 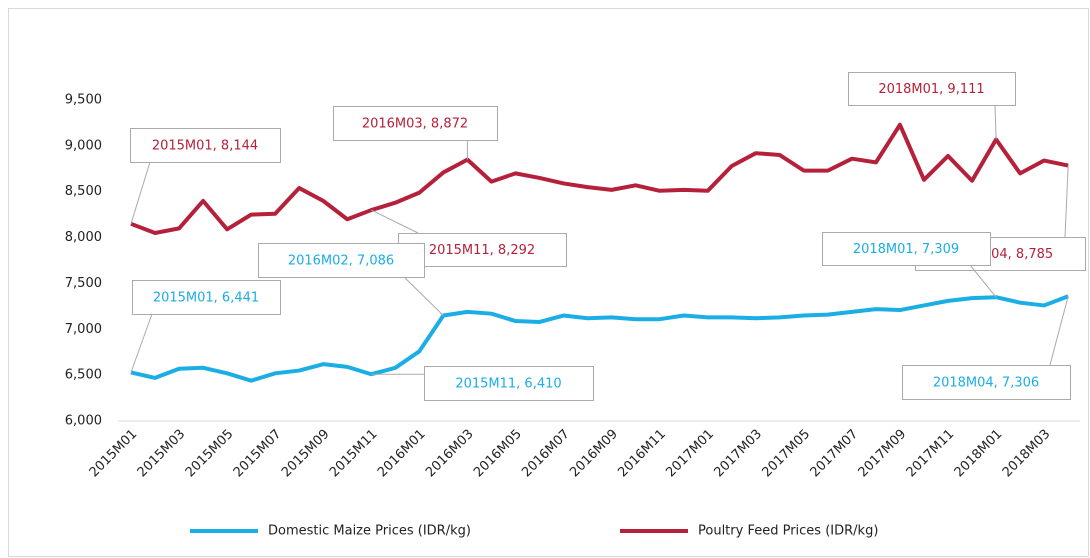 What do you see at coordinates (83, 421) in the screenshot?
I see `y-tick-label: 6,000` at bounding box center [83, 421].